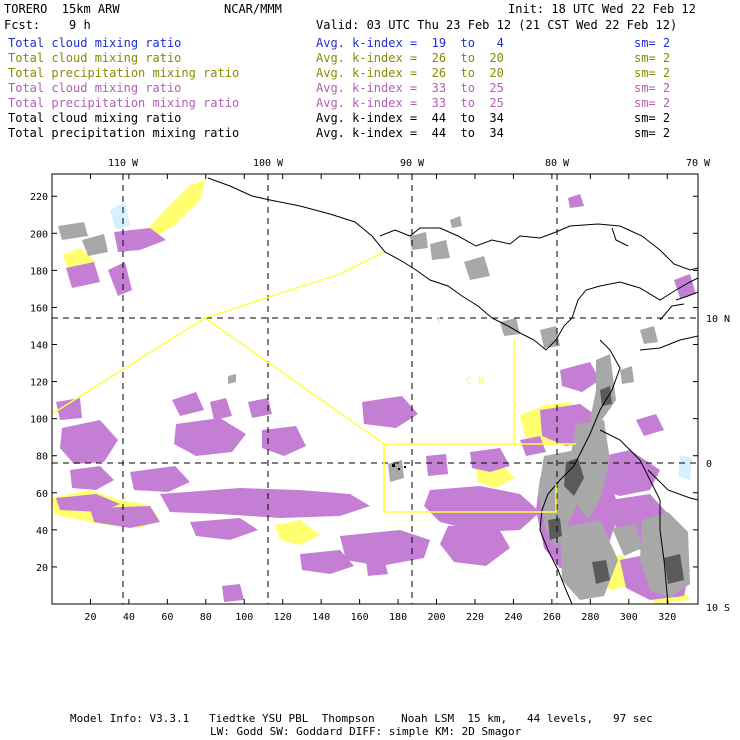 The width and height of the screenshot is (740, 740). Describe the element at coordinates (90, 617) in the screenshot. I see `bottom-tick-label: 20` at that location.